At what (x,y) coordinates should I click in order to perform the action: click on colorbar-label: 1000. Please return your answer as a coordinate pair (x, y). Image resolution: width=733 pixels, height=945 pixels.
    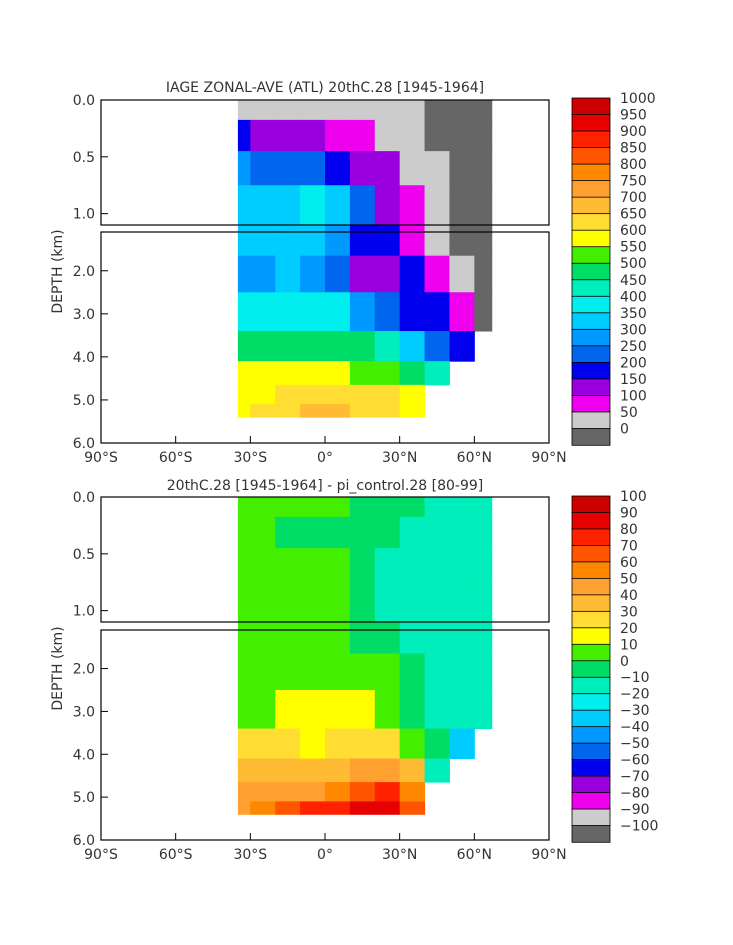
    Looking at the image, I should click on (638, 99).